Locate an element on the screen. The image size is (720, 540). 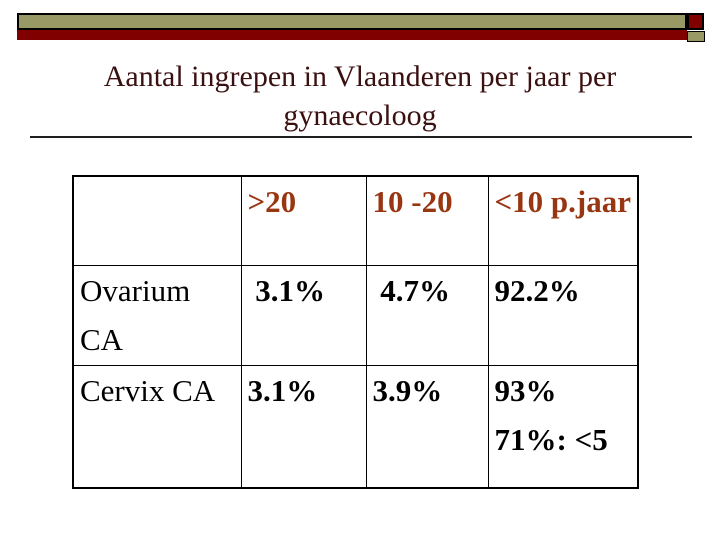
header-tan-square is located at coordinates (696, 36).